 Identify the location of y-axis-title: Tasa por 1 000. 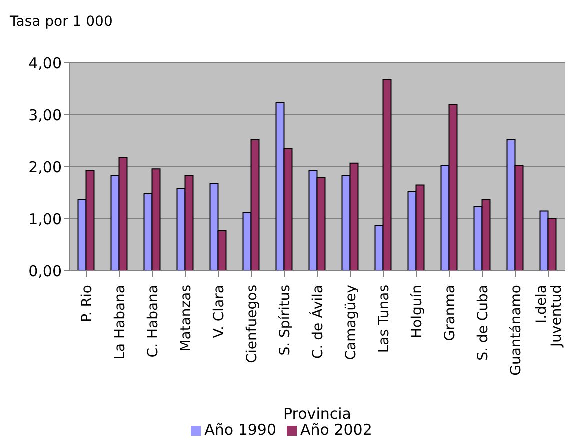
(61, 22).